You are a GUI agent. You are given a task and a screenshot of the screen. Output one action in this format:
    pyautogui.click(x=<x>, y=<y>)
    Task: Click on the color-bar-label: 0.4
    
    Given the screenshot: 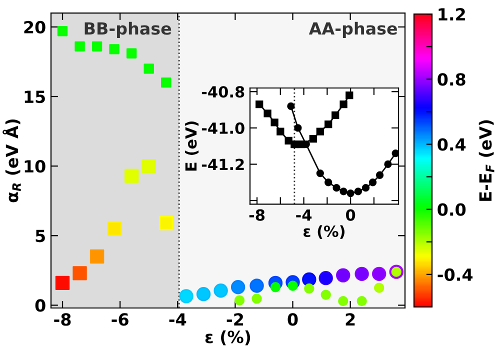 What is the action you would take?
    pyautogui.click(x=452, y=144)
    